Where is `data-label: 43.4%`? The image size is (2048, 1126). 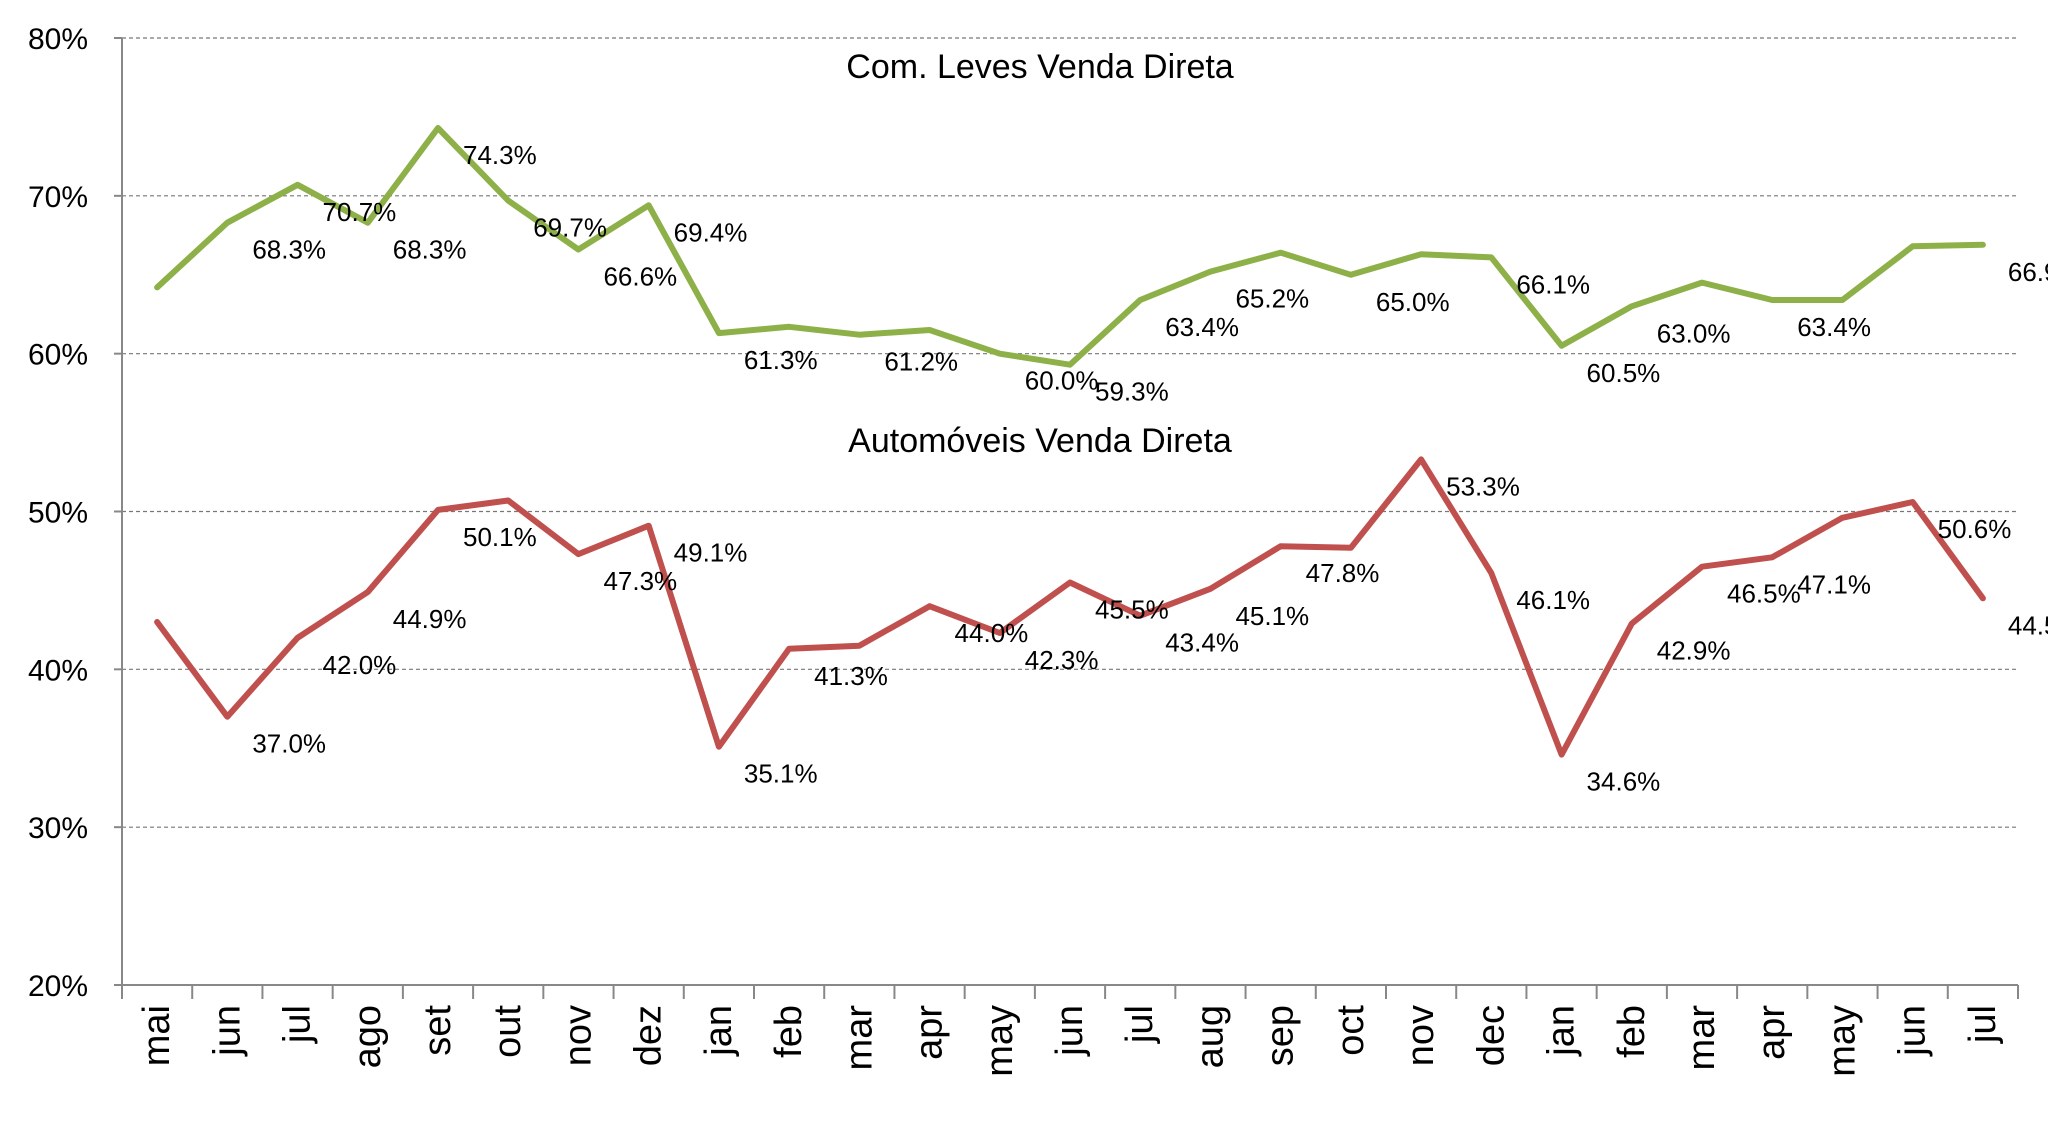
data-label: 43.4% is located at coordinates (1202, 643).